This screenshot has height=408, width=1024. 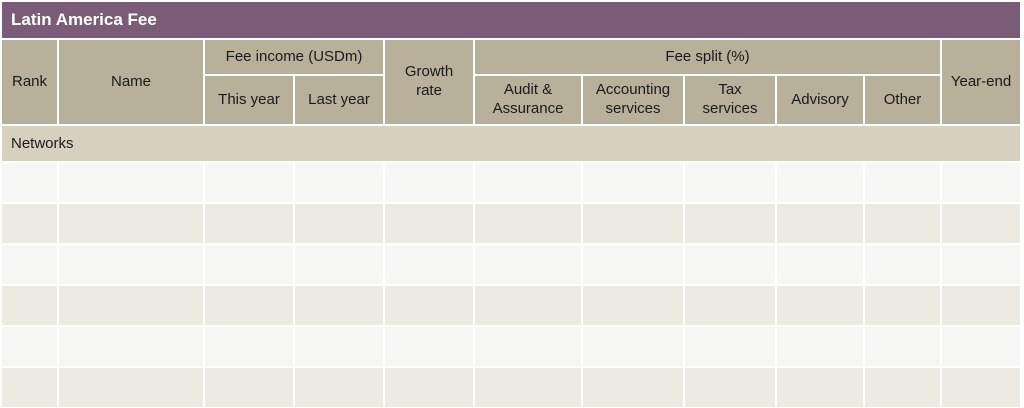 I want to click on col-group-fee-income: Fee income (USDm), so click(x=294, y=57).